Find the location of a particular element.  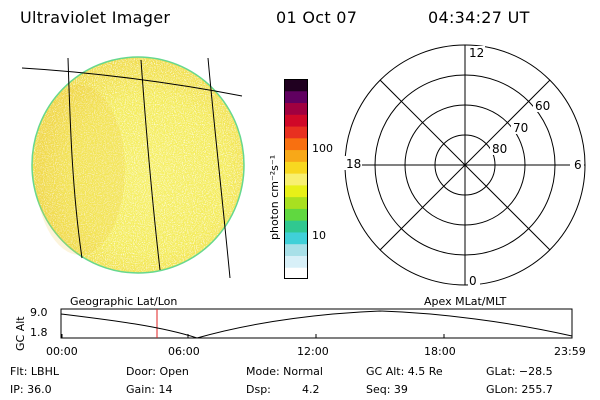

altitude-curve is located at coordinates (316, 324).